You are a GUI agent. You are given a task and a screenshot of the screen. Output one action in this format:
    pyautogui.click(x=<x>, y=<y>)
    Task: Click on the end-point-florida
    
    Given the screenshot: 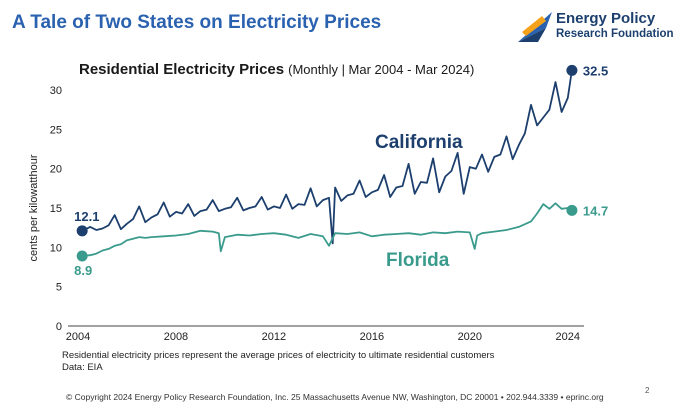 What is the action you would take?
    pyautogui.click(x=572, y=210)
    